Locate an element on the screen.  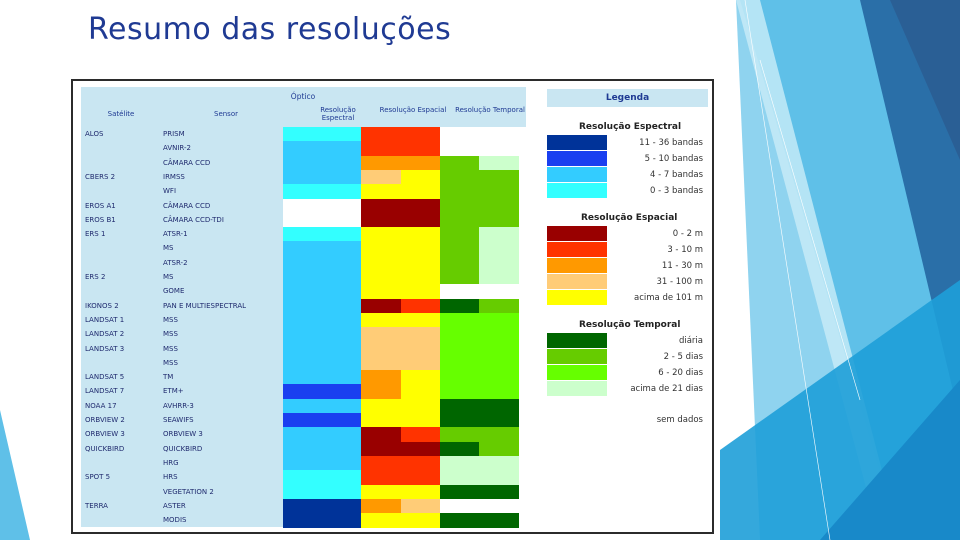
satellite-name: NOAA 17 is located at coordinates (101, 405).